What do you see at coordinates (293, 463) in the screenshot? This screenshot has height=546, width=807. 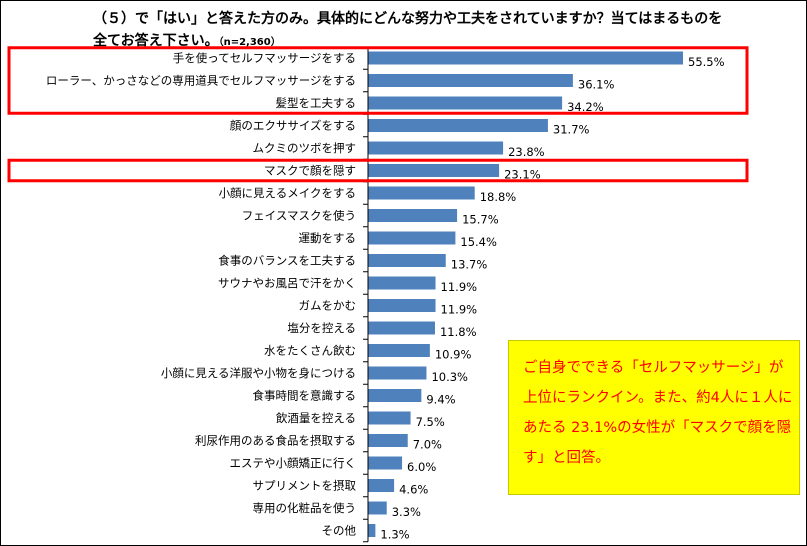 I see `category-label: エステや小顔矯正に行く` at bounding box center [293, 463].